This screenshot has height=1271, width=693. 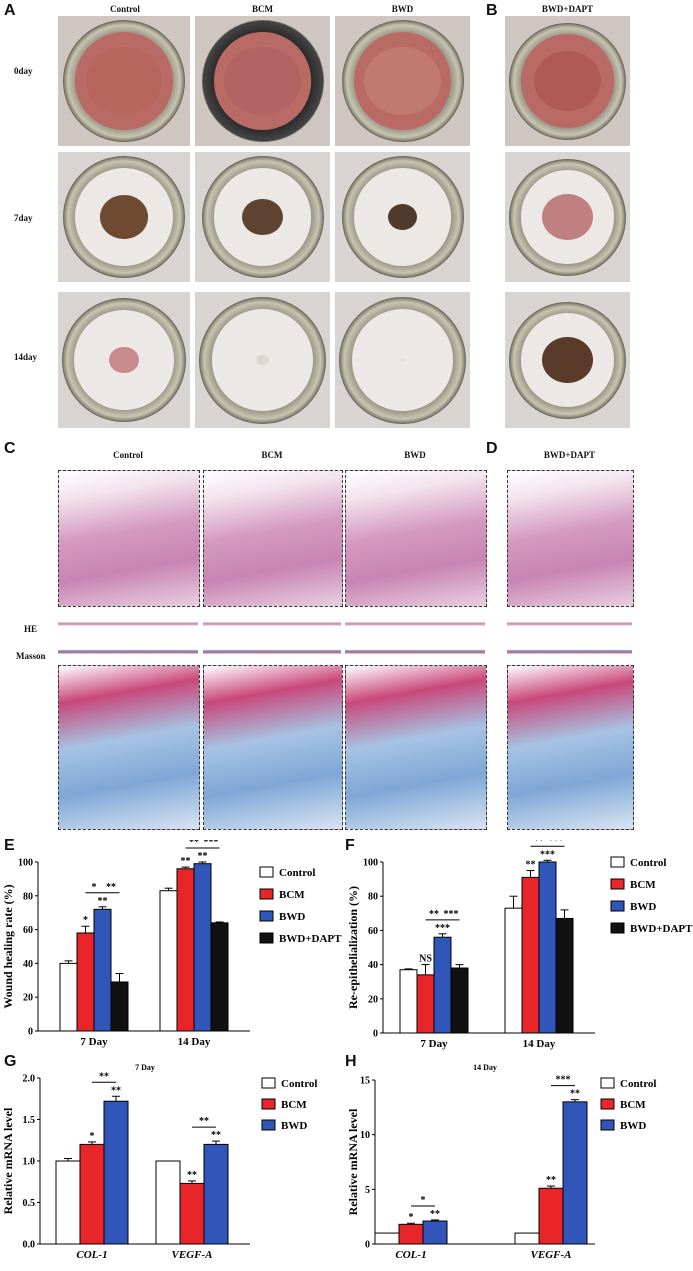 What do you see at coordinates (567, 9) in the screenshot?
I see `photo-col-label: BWD+DAPT` at bounding box center [567, 9].